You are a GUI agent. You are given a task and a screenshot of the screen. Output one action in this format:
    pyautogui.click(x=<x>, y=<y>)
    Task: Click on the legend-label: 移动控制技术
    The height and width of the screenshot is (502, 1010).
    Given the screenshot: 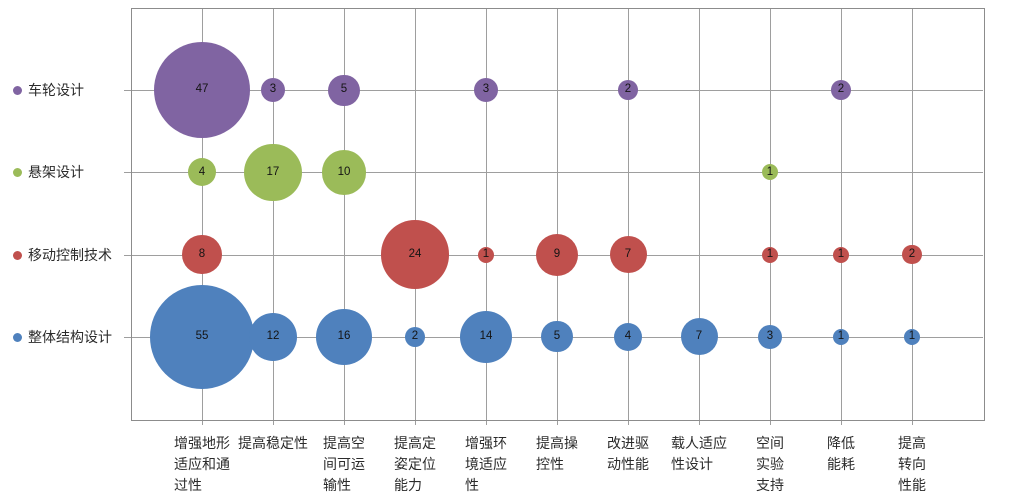 What is the action you would take?
    pyautogui.click(x=70, y=255)
    